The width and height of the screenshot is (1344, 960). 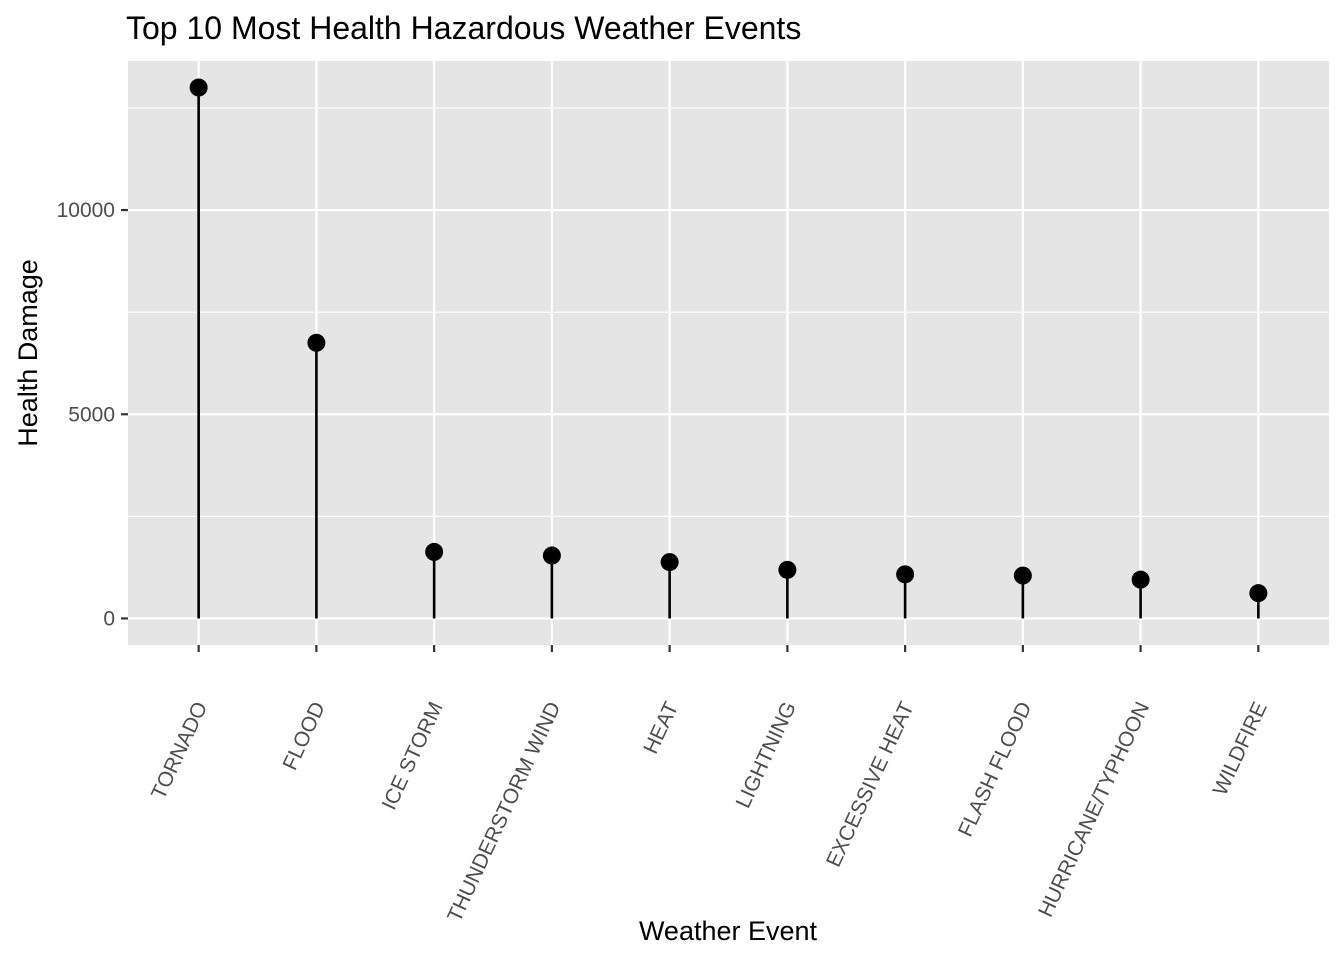 I want to click on x-tick-label: EXCESSIVE HEAT, so click(x=870, y=784).